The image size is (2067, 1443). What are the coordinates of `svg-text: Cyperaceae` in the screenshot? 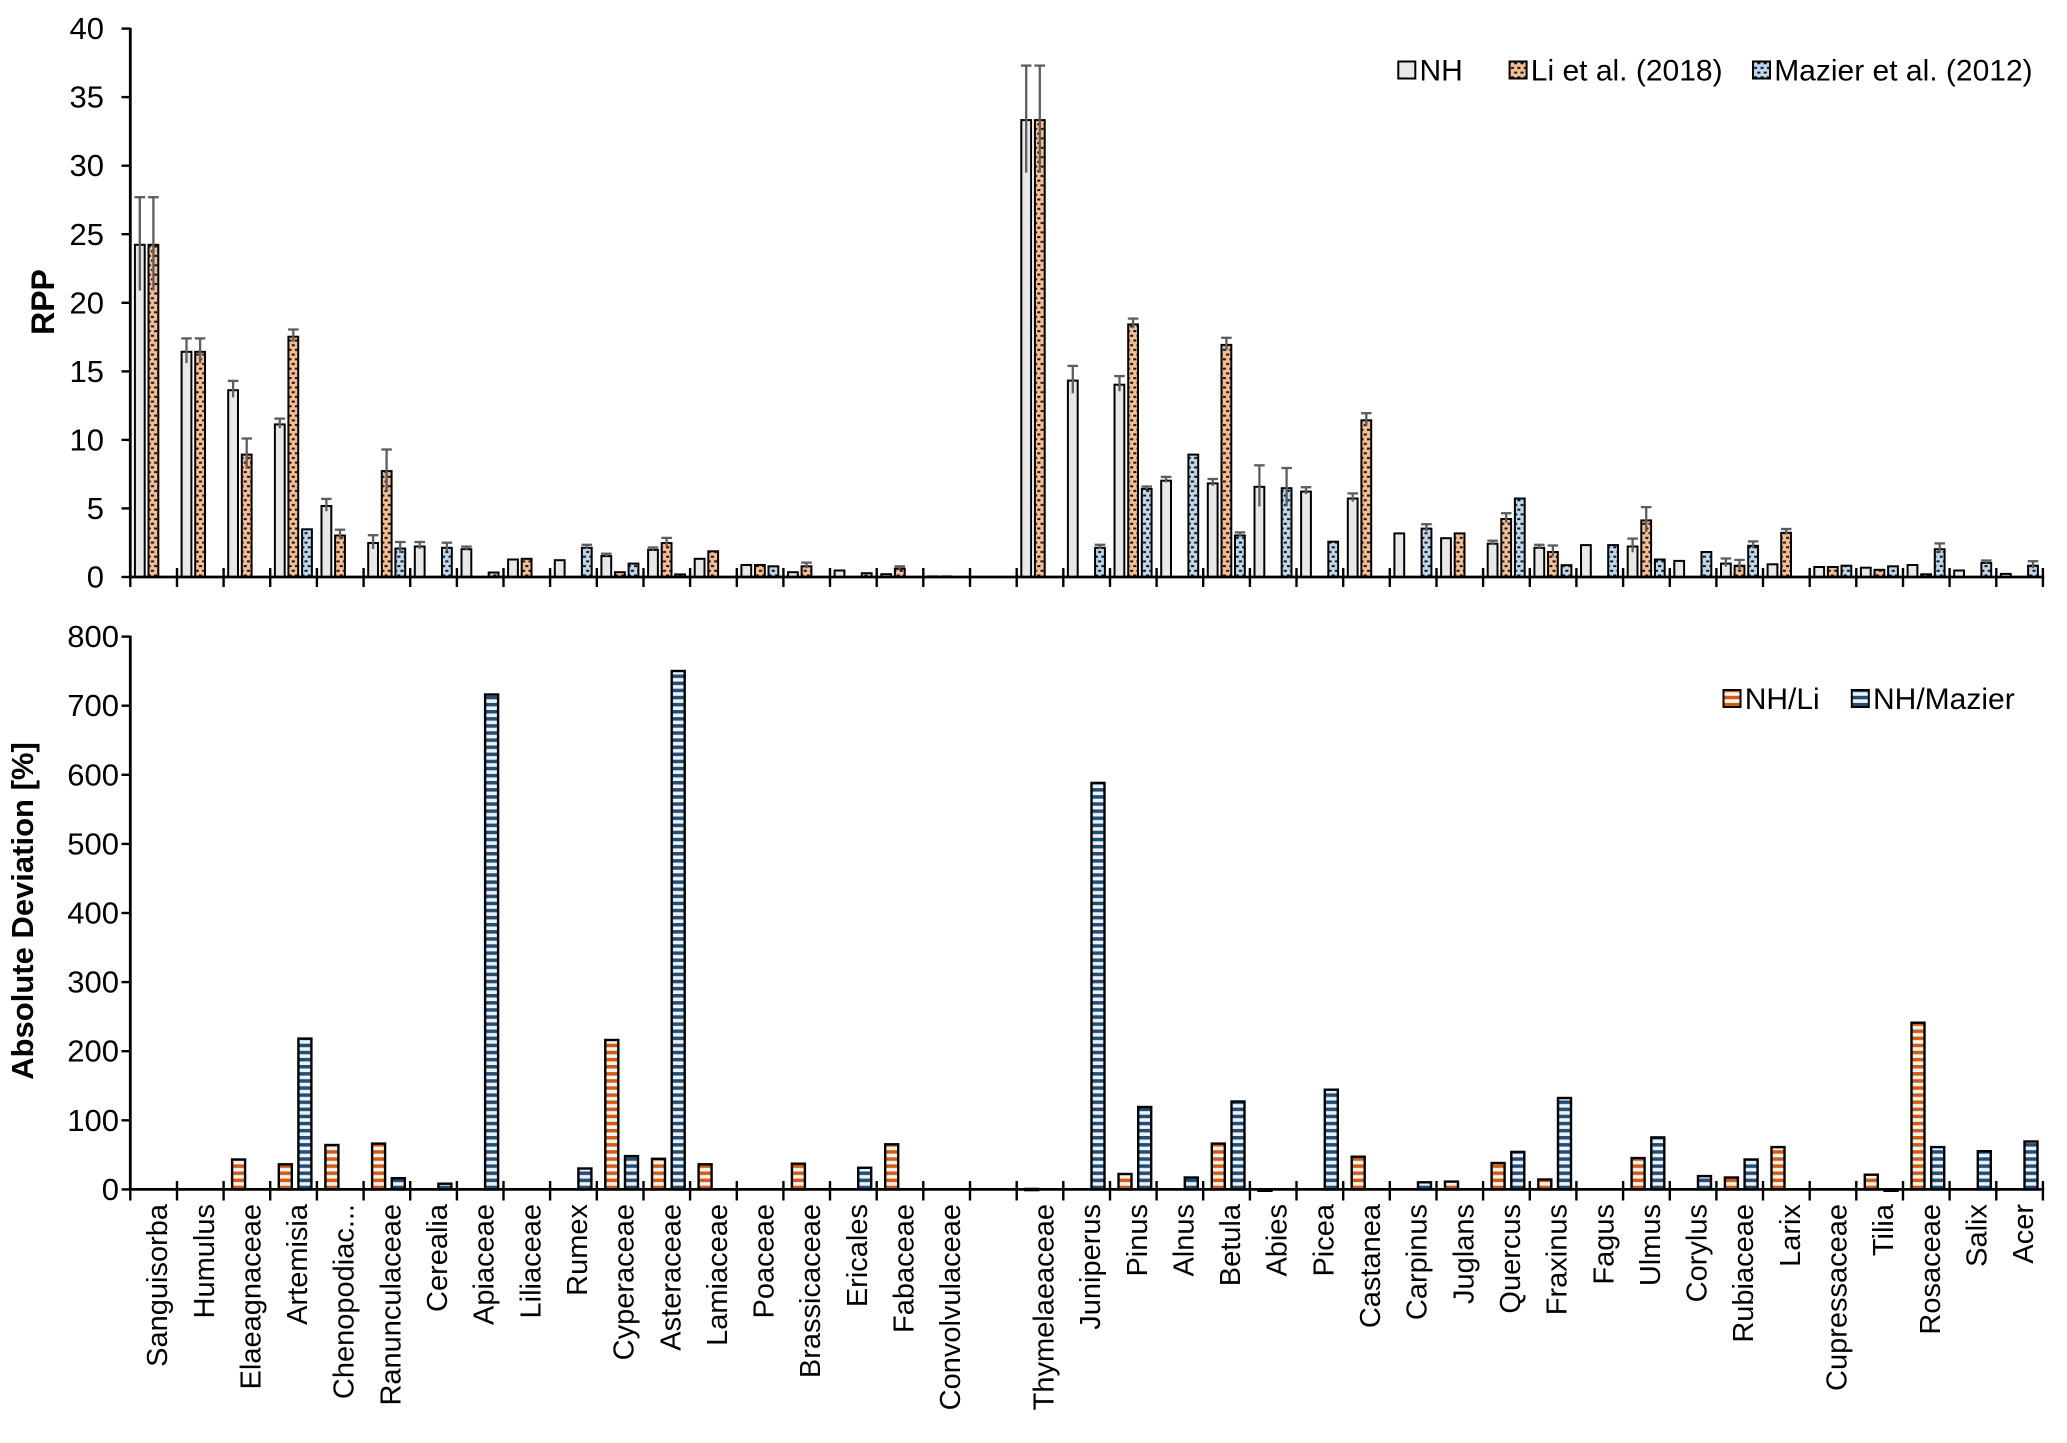 It's located at (625, 1282).